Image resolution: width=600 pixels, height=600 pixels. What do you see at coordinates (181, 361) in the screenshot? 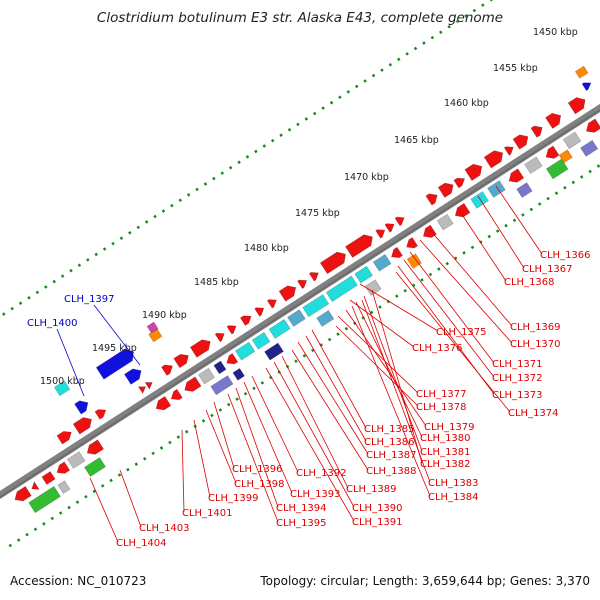
I see `forward-gene-5-shape` at bounding box center [181, 361].